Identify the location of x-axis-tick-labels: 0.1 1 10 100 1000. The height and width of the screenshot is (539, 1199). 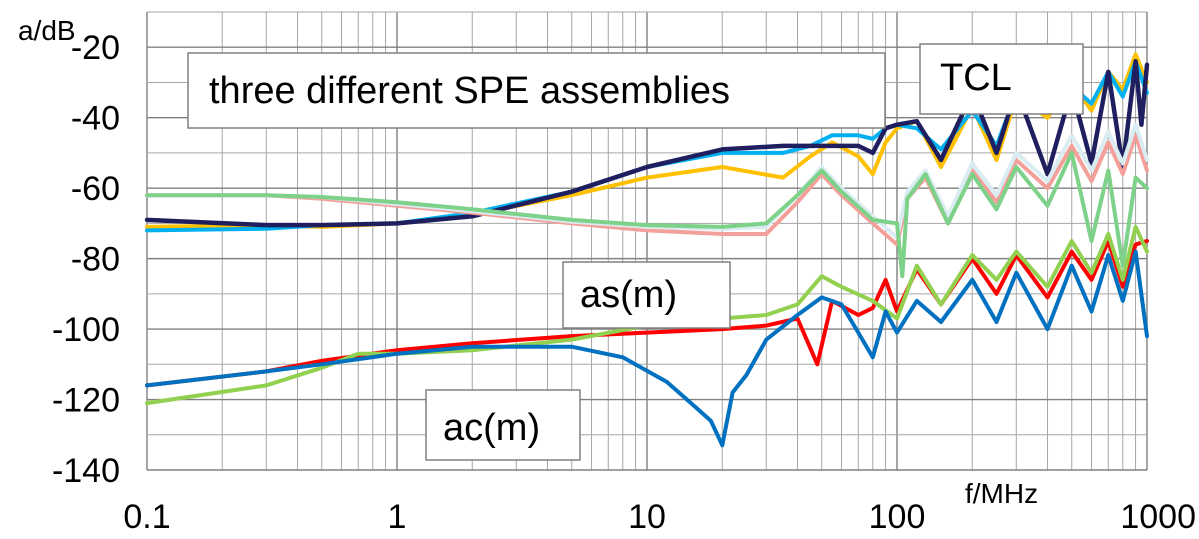
(659, 517).